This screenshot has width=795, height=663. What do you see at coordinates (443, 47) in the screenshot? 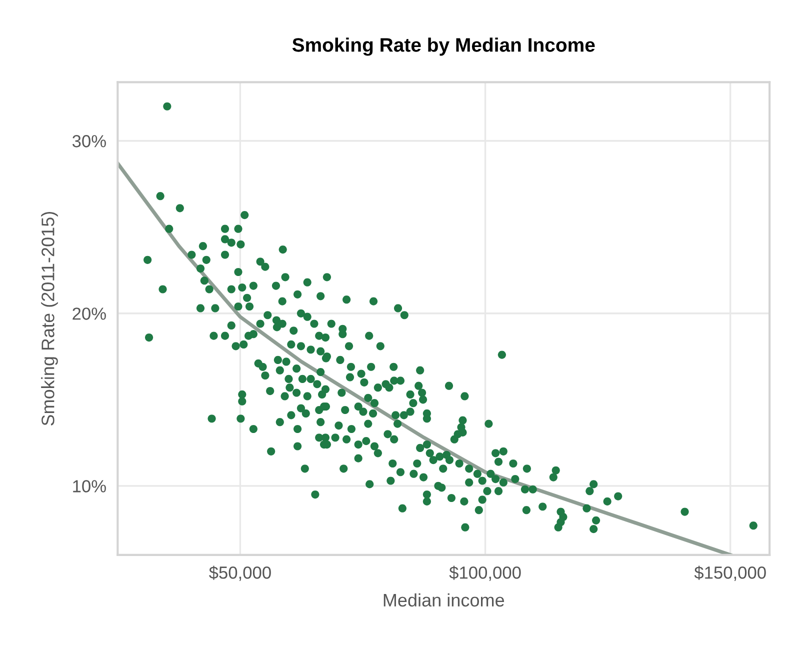
I see `chart-title: Smoking Rate by Median Income` at bounding box center [443, 47].